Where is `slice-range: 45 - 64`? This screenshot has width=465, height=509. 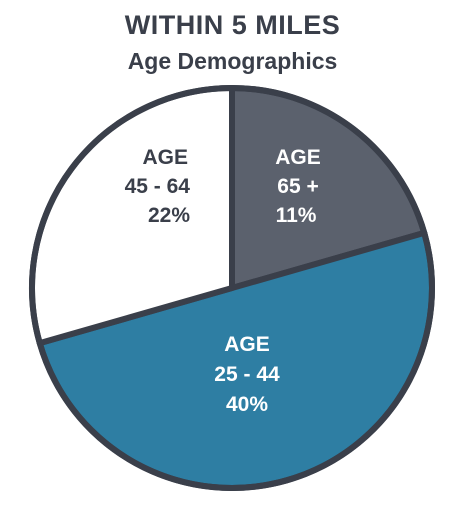 slice-range: 45 - 64 is located at coordinates (158, 186).